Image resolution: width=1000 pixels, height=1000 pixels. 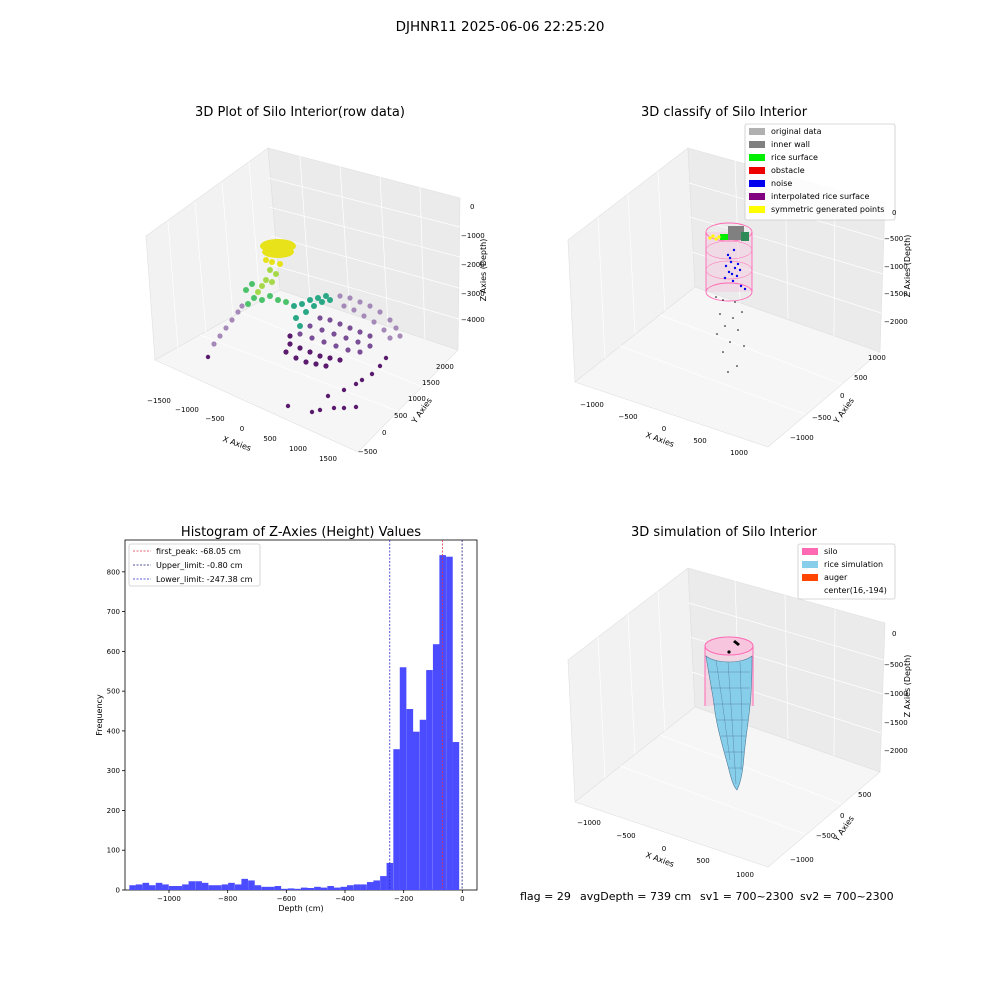 What do you see at coordinates (664, 429) in the screenshot?
I see `classify-x-tick: 0` at bounding box center [664, 429].